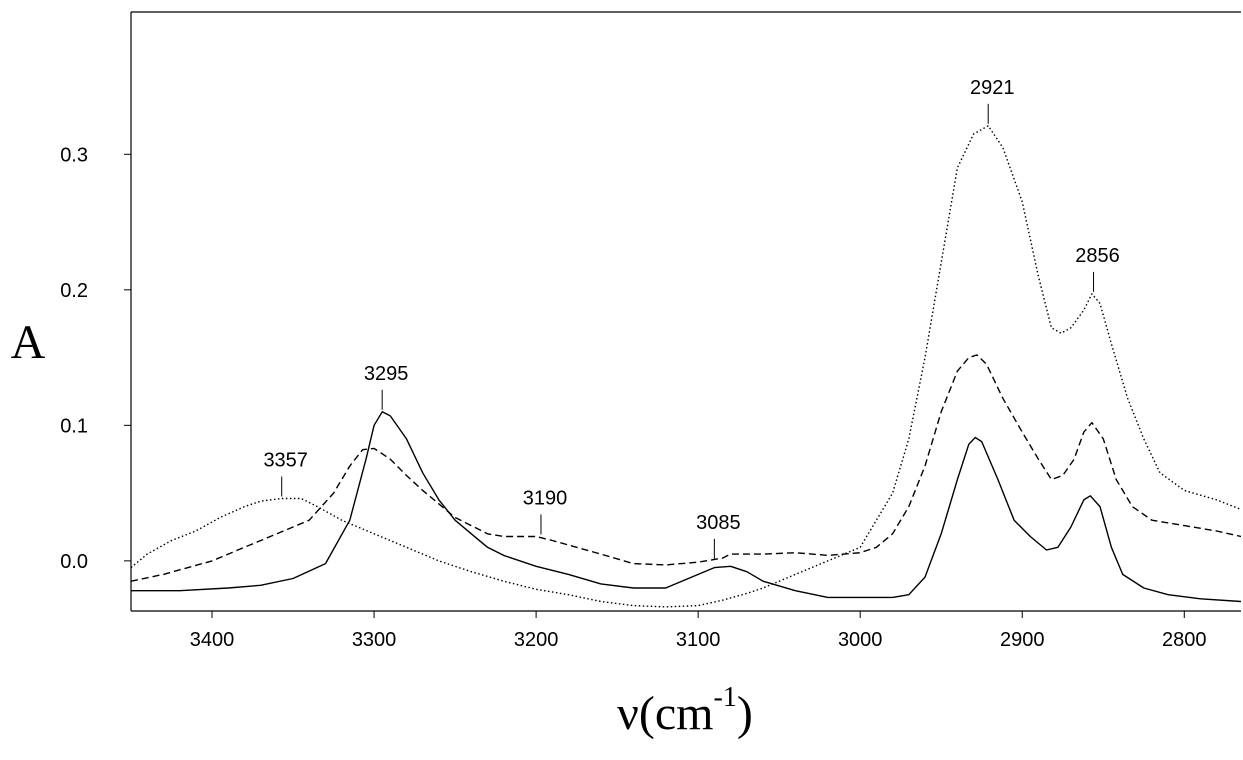 The height and width of the screenshot is (760, 1243). I want to click on x-tick-label: 2900, so click(1022, 640).